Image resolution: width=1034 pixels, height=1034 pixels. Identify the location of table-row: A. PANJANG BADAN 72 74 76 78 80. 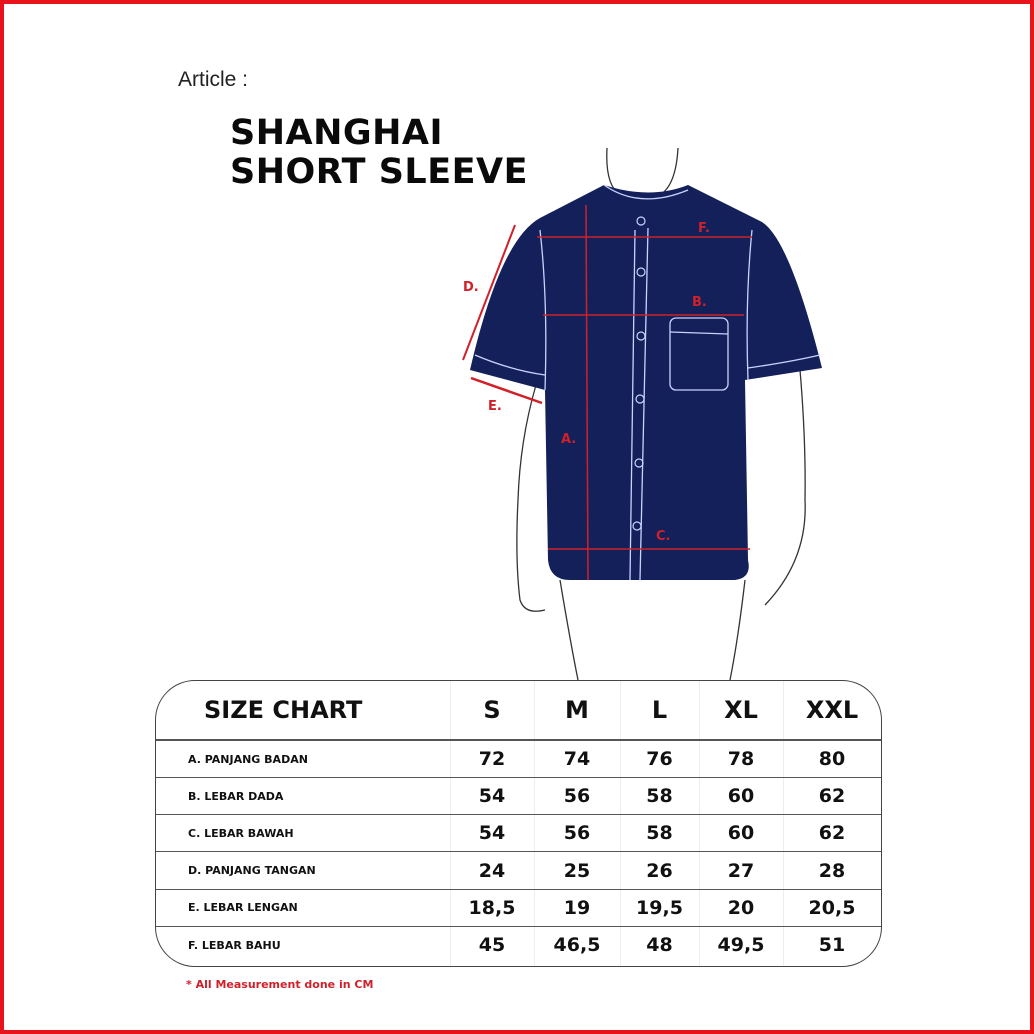
(518, 759).